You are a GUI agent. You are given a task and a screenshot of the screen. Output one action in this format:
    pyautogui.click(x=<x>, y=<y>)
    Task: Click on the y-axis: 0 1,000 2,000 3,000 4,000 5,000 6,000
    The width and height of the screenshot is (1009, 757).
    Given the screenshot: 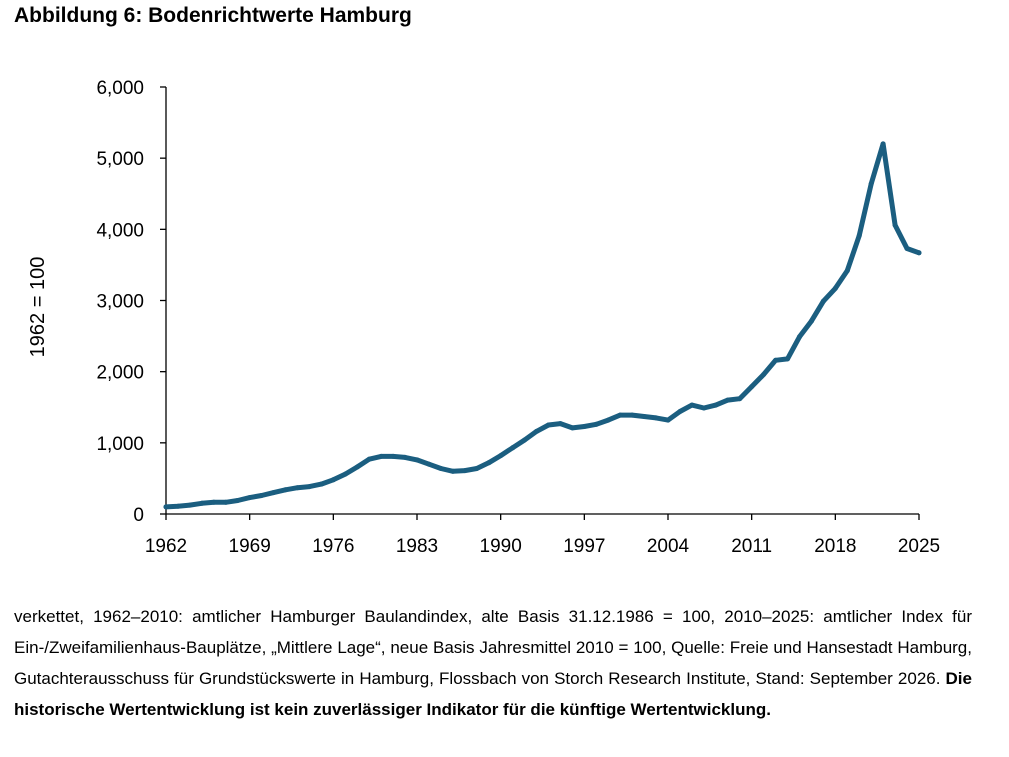 What is the action you would take?
    pyautogui.click(x=131, y=302)
    